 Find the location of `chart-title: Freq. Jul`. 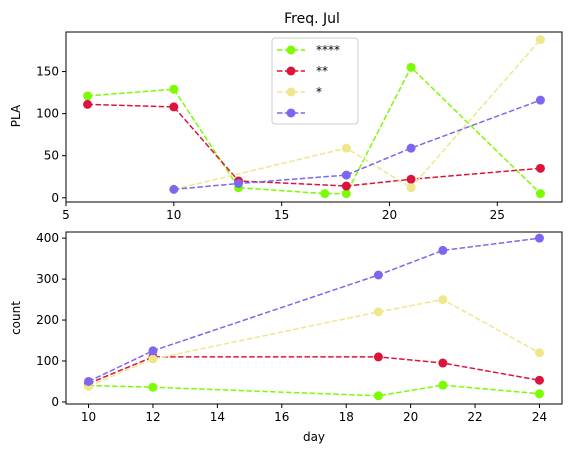

chart-title: Freq. Jul is located at coordinates (312, 19).